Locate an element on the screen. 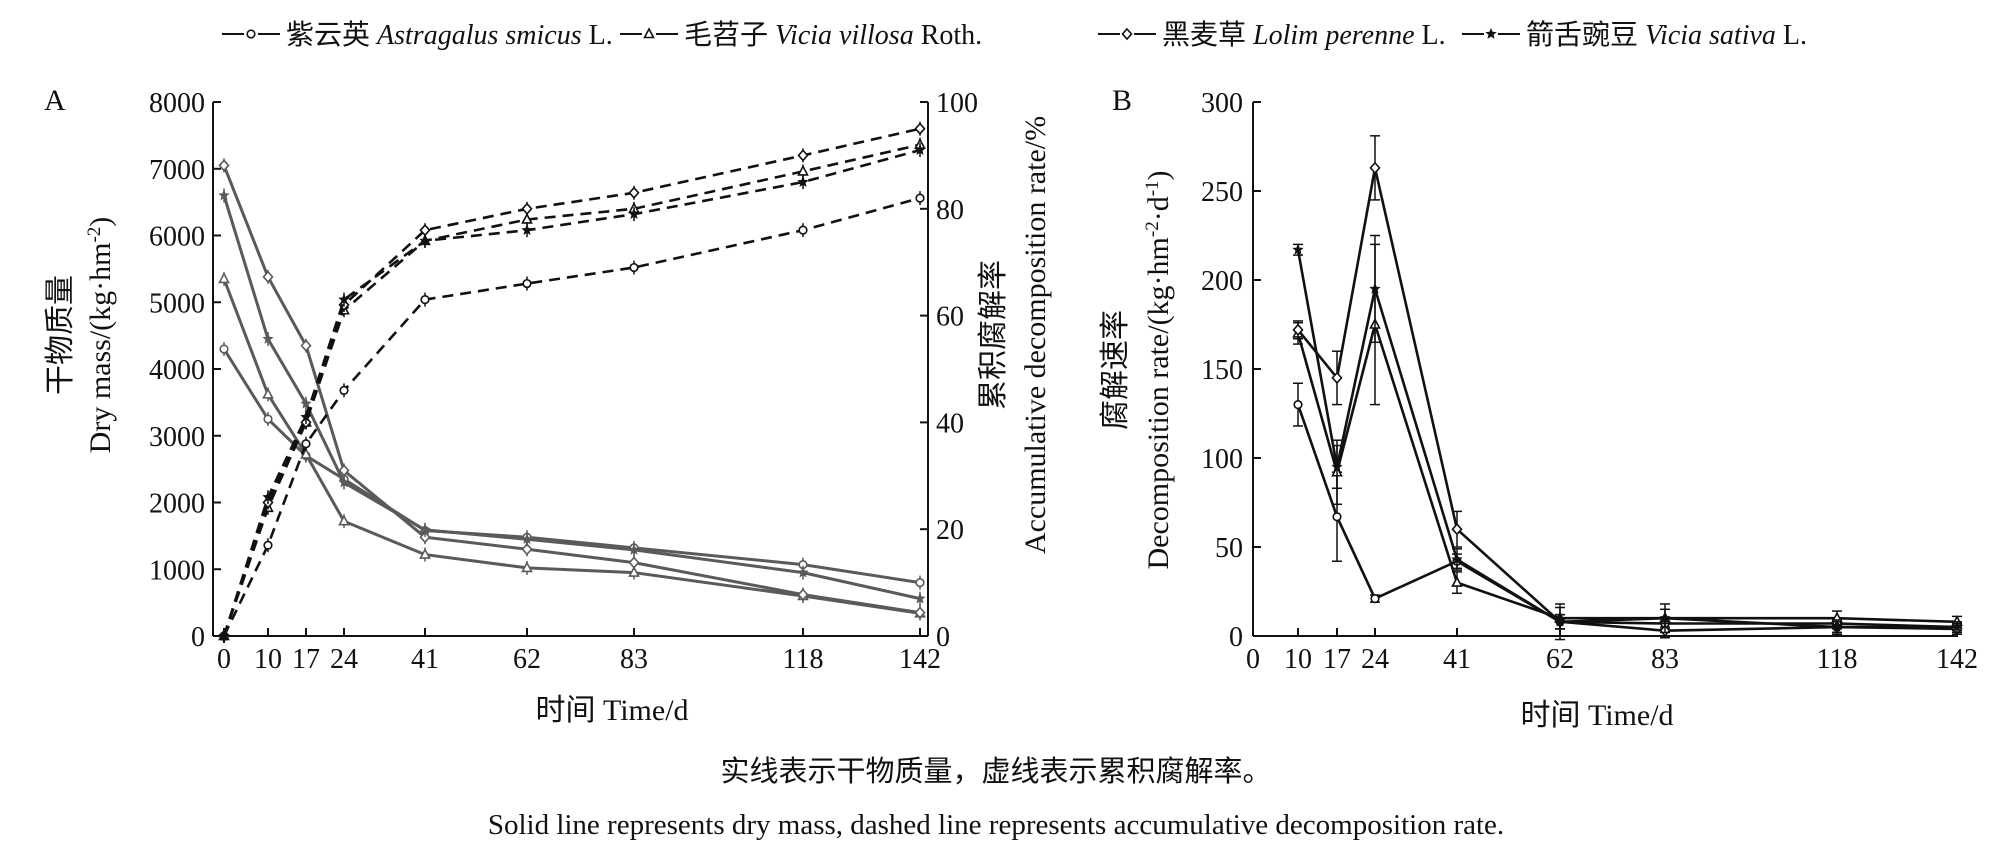 The image size is (1993, 852). legend-marker-diamond is located at coordinates (1127, 34).